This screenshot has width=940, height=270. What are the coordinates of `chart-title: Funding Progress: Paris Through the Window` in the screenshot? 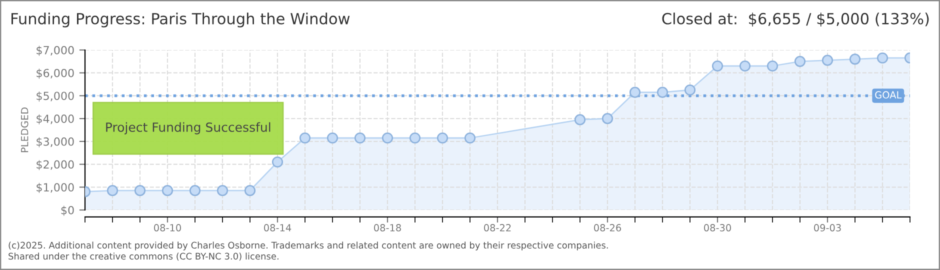 It's located at (181, 20).